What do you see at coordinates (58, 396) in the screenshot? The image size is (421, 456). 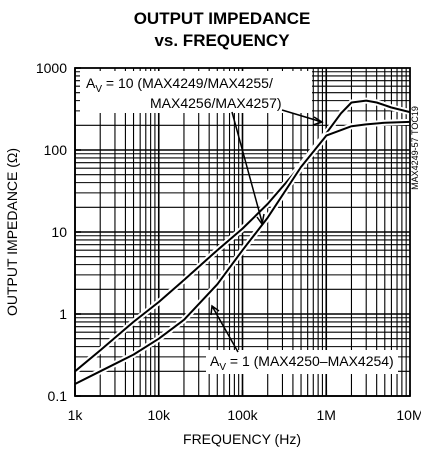 I see `y-tick-label: 0.1` at bounding box center [58, 396].